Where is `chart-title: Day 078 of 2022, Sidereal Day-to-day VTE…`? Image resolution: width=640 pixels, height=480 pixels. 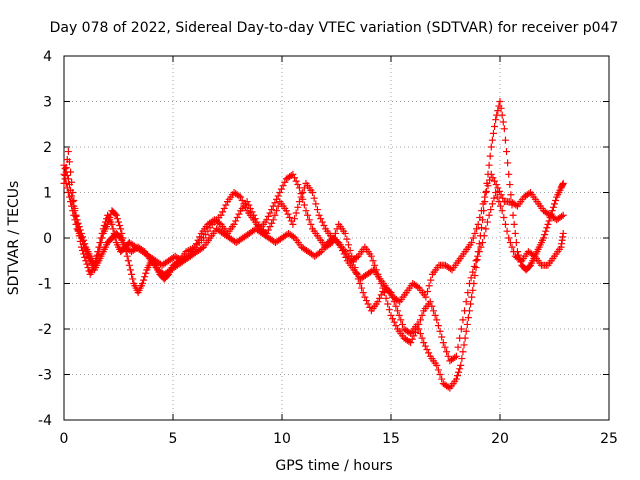 chart-title: Day 078 of 2022, Sidereal Day-to-day VTE… is located at coordinates (334, 28).